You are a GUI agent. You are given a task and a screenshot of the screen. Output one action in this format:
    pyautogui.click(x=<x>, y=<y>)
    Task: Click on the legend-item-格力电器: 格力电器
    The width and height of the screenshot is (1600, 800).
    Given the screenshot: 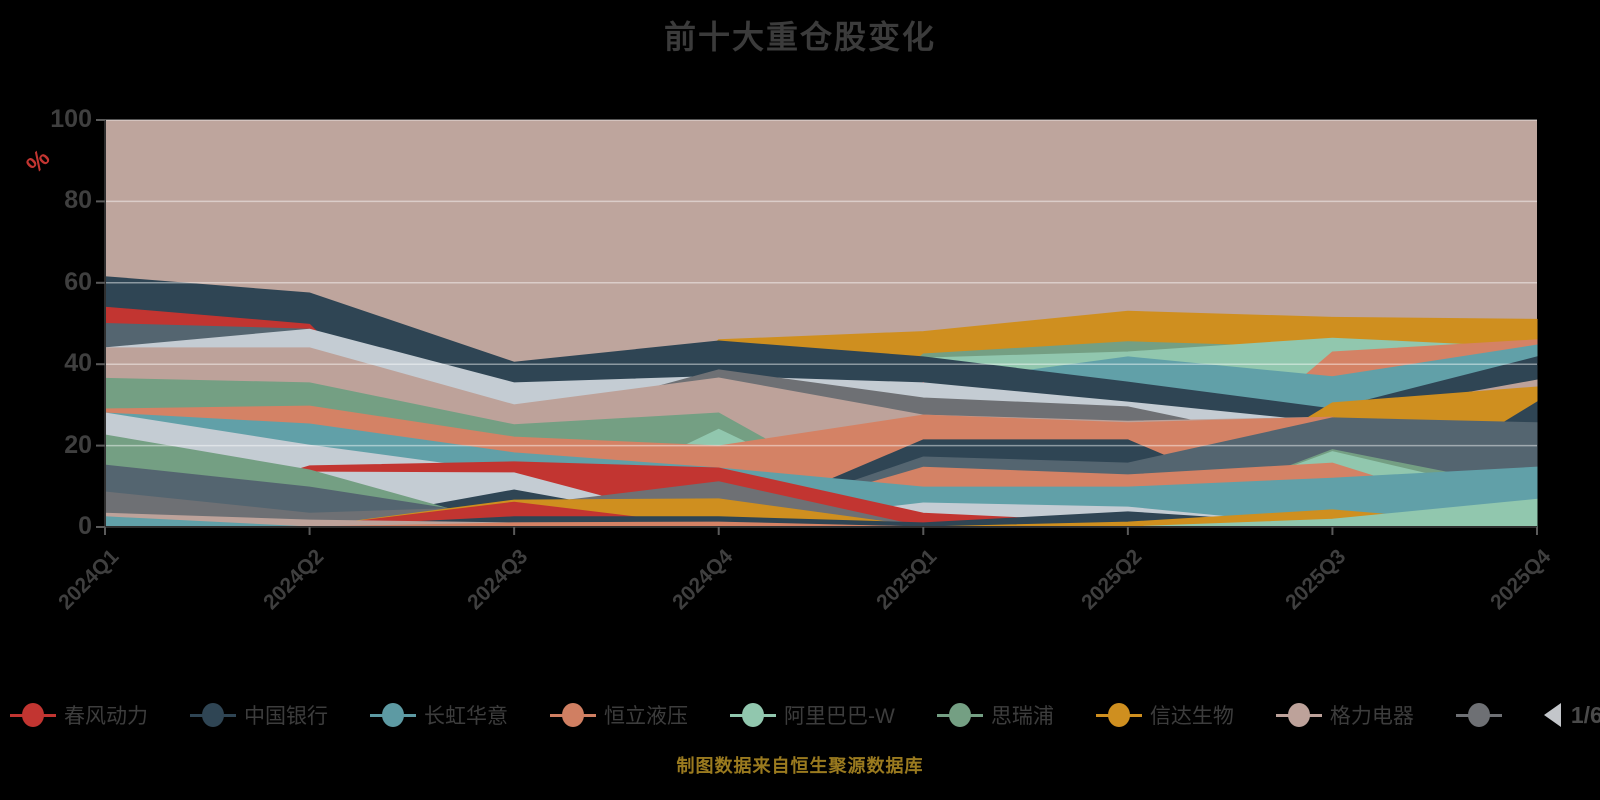 What is the action you would take?
    pyautogui.click(x=1344, y=715)
    